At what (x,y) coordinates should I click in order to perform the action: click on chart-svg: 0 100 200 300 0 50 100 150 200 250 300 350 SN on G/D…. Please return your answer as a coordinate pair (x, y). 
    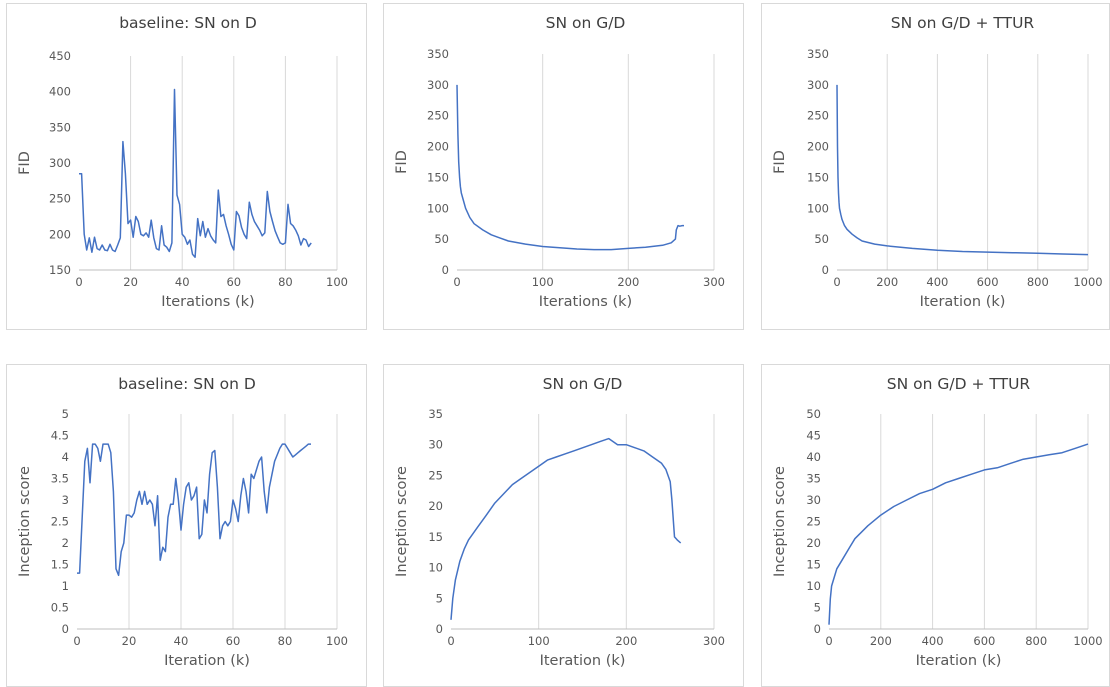
    Looking at the image, I should click on (559, 162).